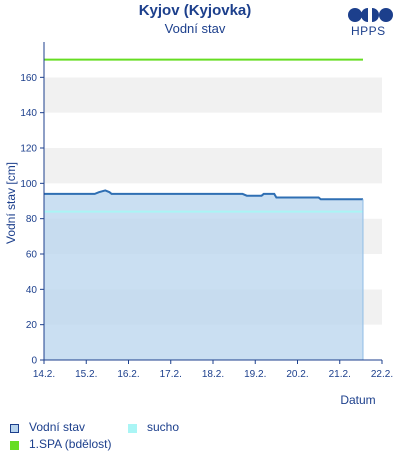 This screenshot has width=400, height=460. I want to click on x-tick-label: 18.2., so click(213, 374).